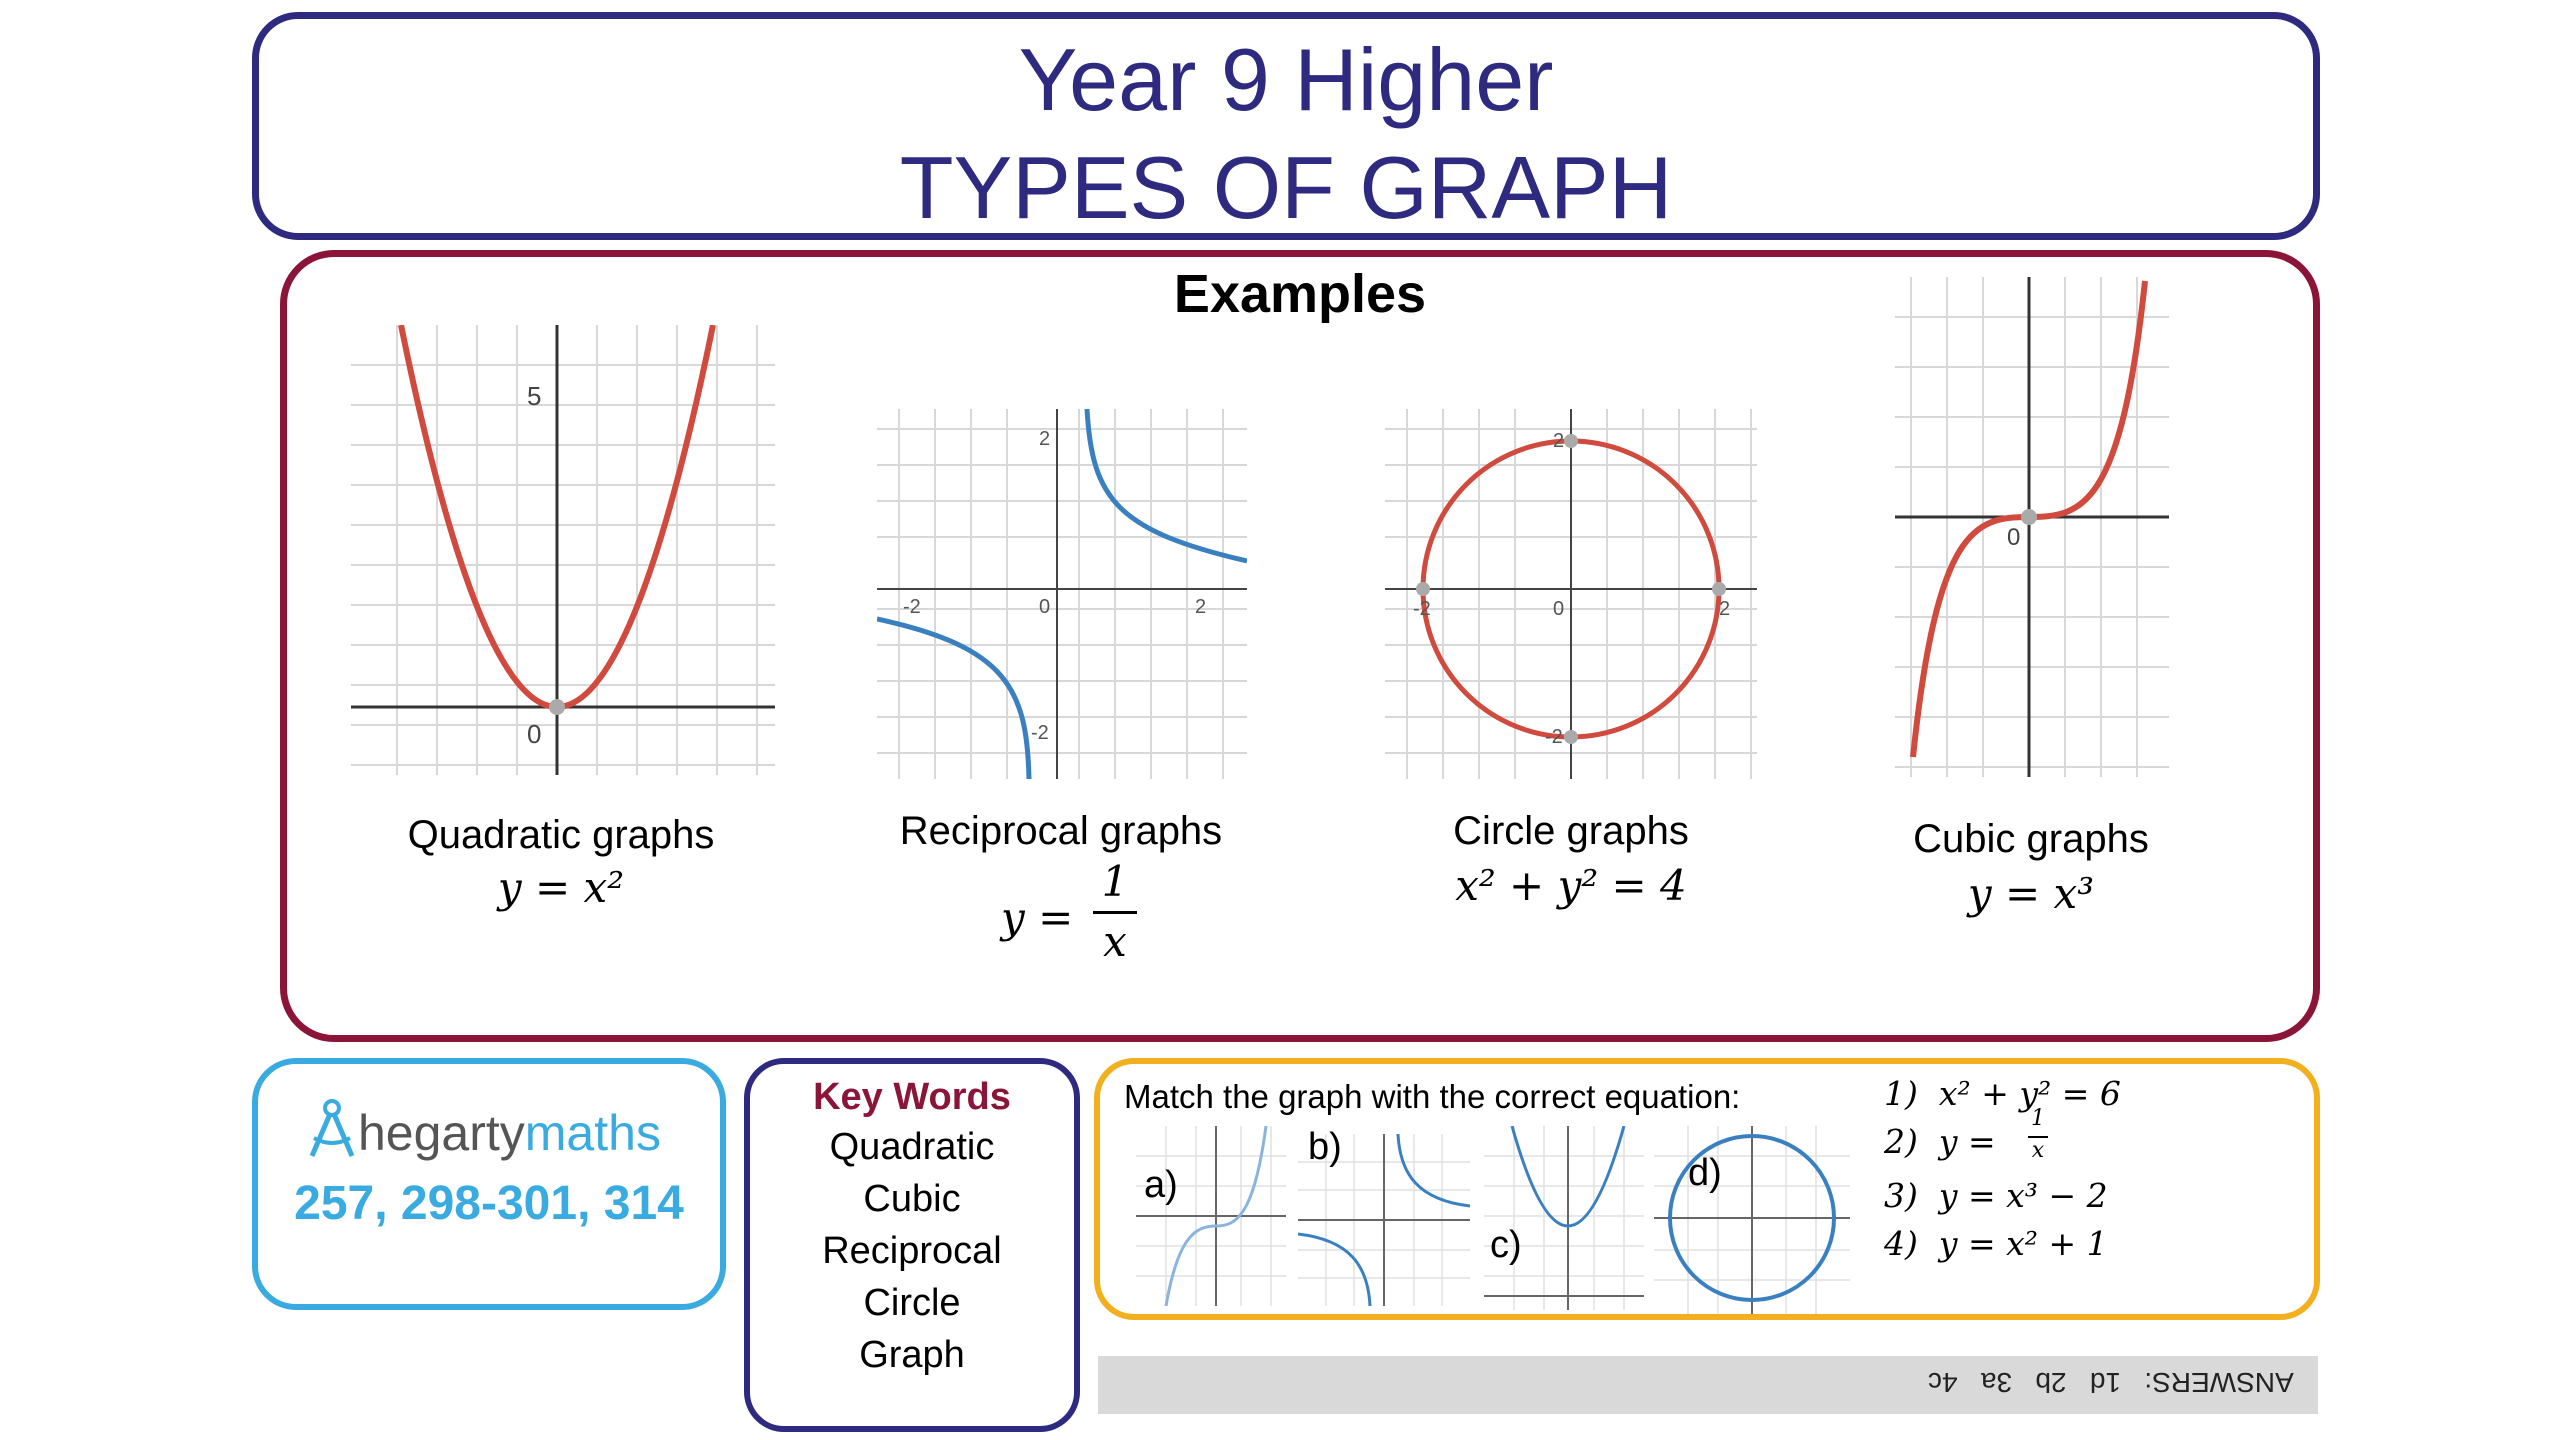  I want to click on hegarty-task-numbers: 257, 298-301, 314, so click(489, 1203).